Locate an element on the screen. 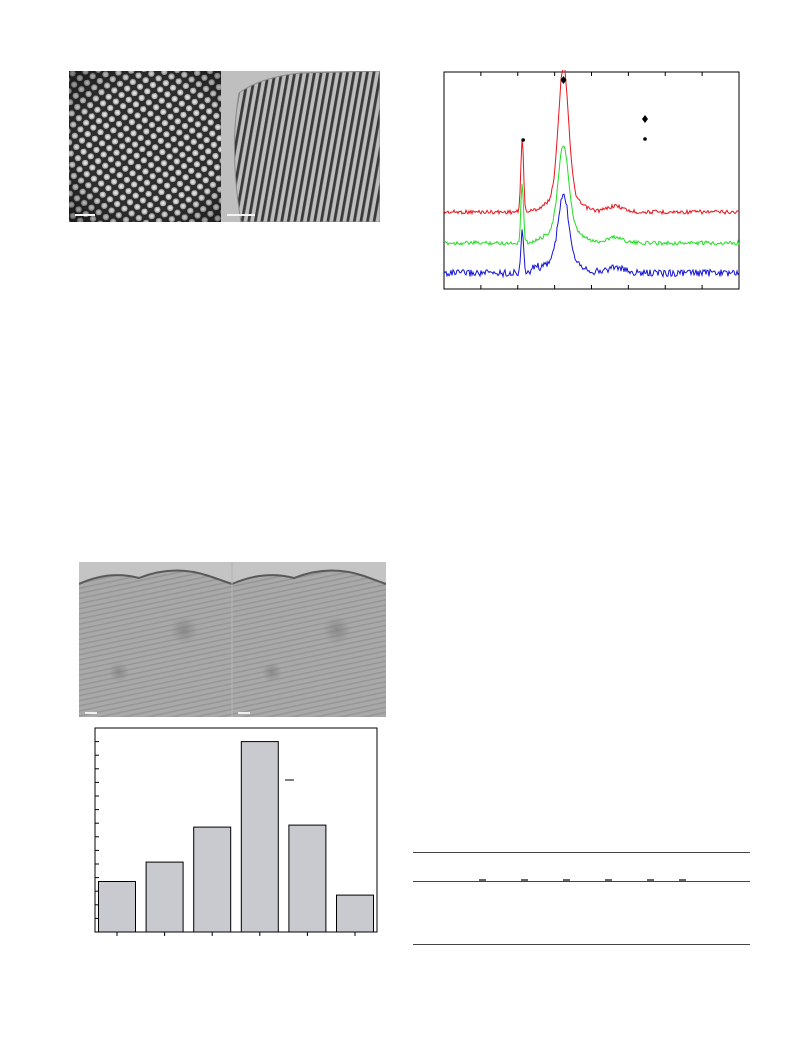  table-cell-markers is located at coordinates (581, 881).